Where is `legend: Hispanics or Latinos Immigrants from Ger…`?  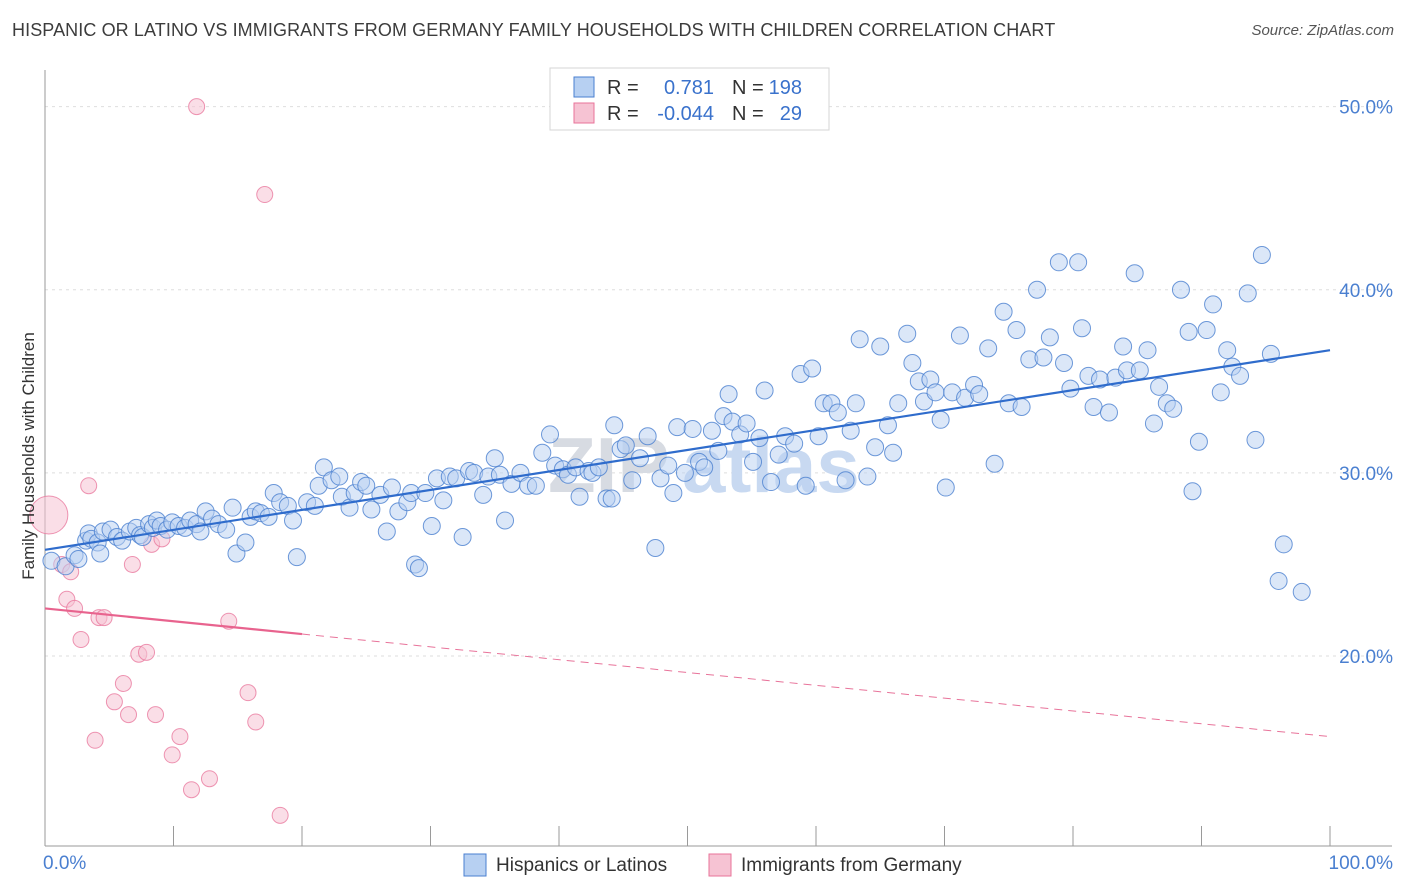 legend: Hispanics or Latinos Immigrants from Ger… is located at coordinates (712, 865).